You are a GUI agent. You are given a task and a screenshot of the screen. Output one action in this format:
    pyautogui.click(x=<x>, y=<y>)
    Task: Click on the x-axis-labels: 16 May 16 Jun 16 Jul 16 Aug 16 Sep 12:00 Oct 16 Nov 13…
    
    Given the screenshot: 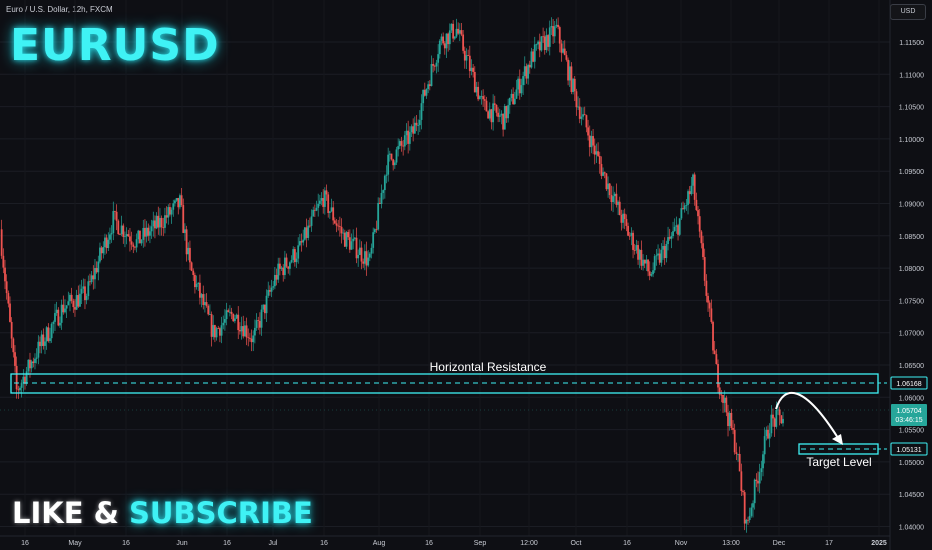 What is the action you would take?
    pyautogui.click(x=454, y=543)
    